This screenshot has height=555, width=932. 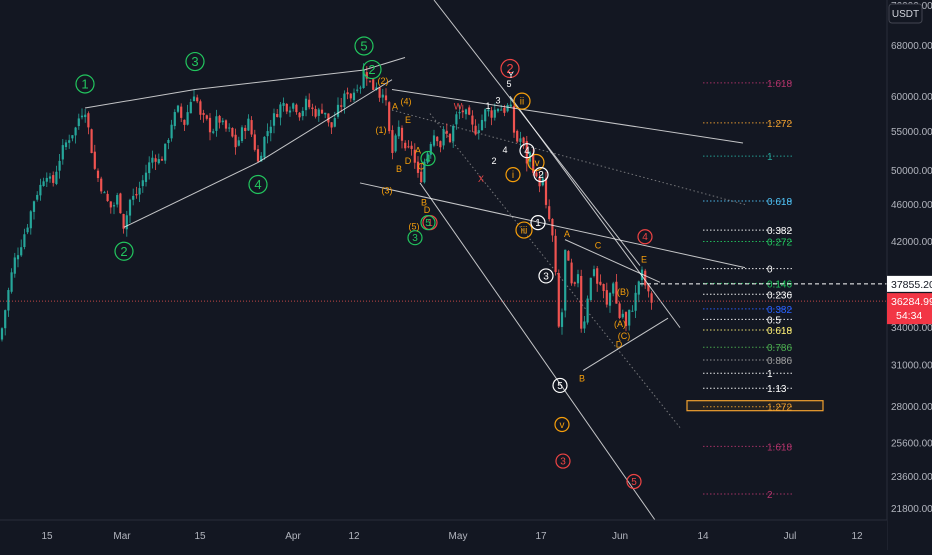 I want to click on wave-label-text: (5), so click(x=414, y=226).